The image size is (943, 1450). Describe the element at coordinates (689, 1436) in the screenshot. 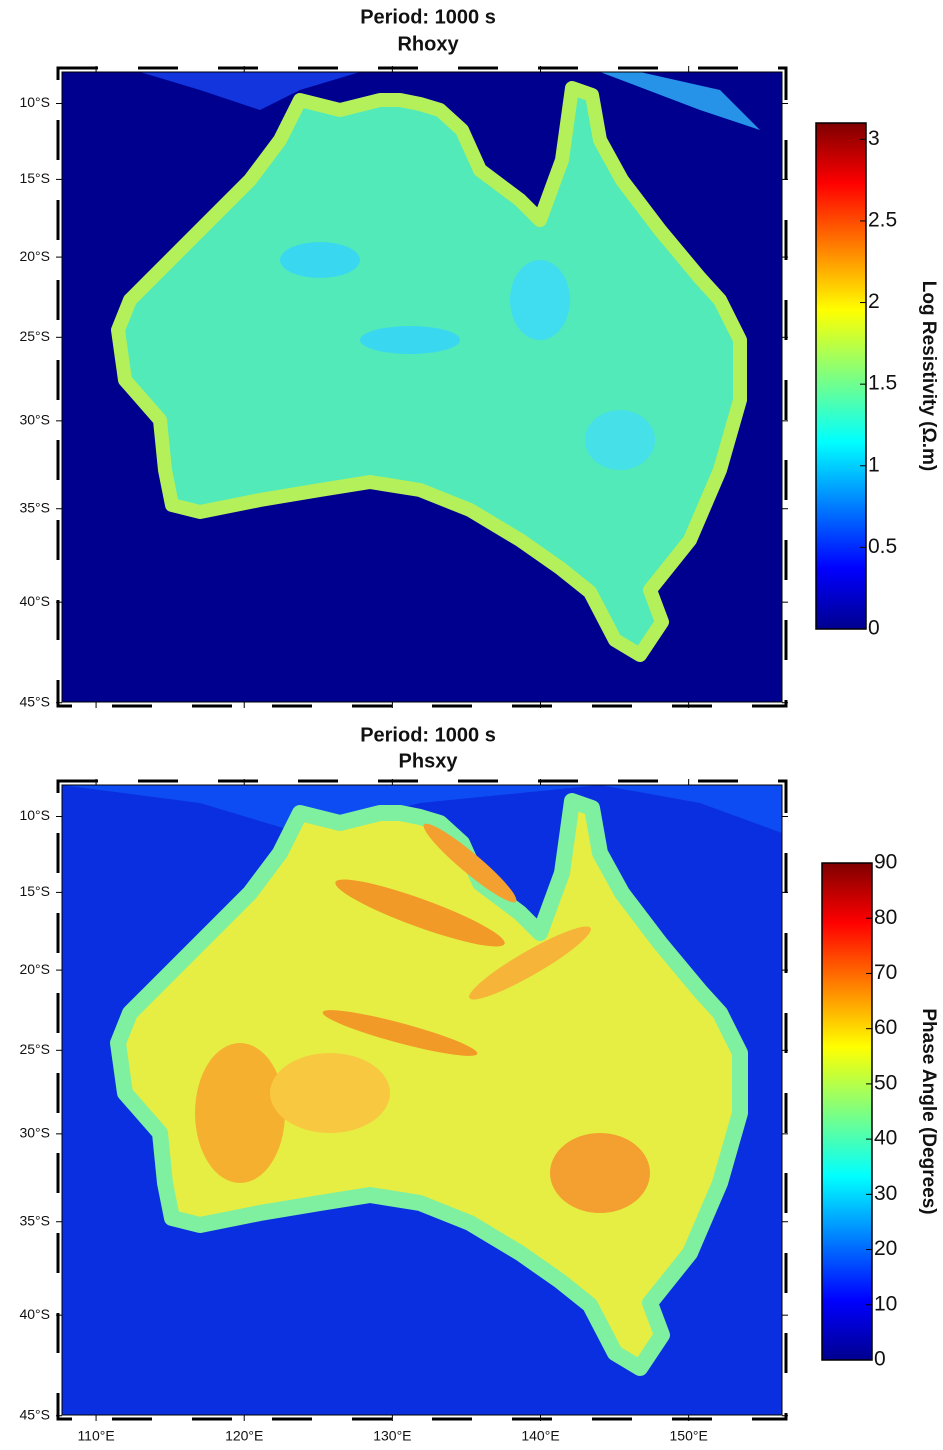

I see `lon-label: 150°E` at that location.